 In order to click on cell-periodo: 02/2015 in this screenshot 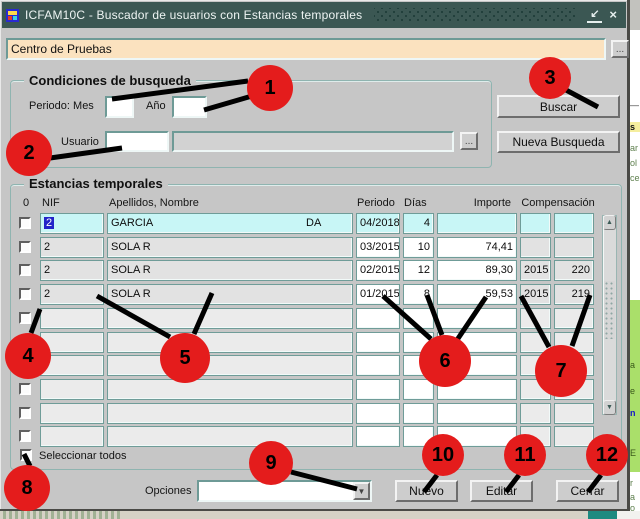, I will do `click(378, 270)`.